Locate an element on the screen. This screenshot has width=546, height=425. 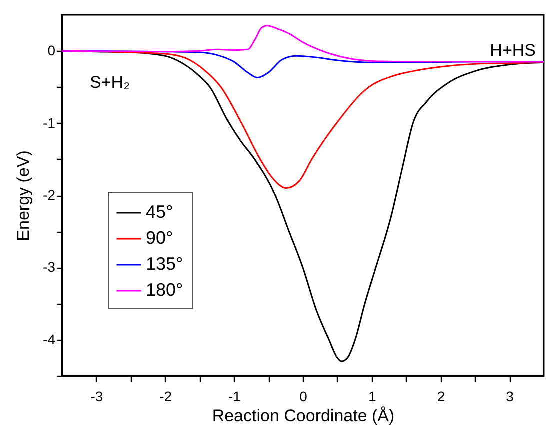
legend-label: 45° is located at coordinates (160, 212).